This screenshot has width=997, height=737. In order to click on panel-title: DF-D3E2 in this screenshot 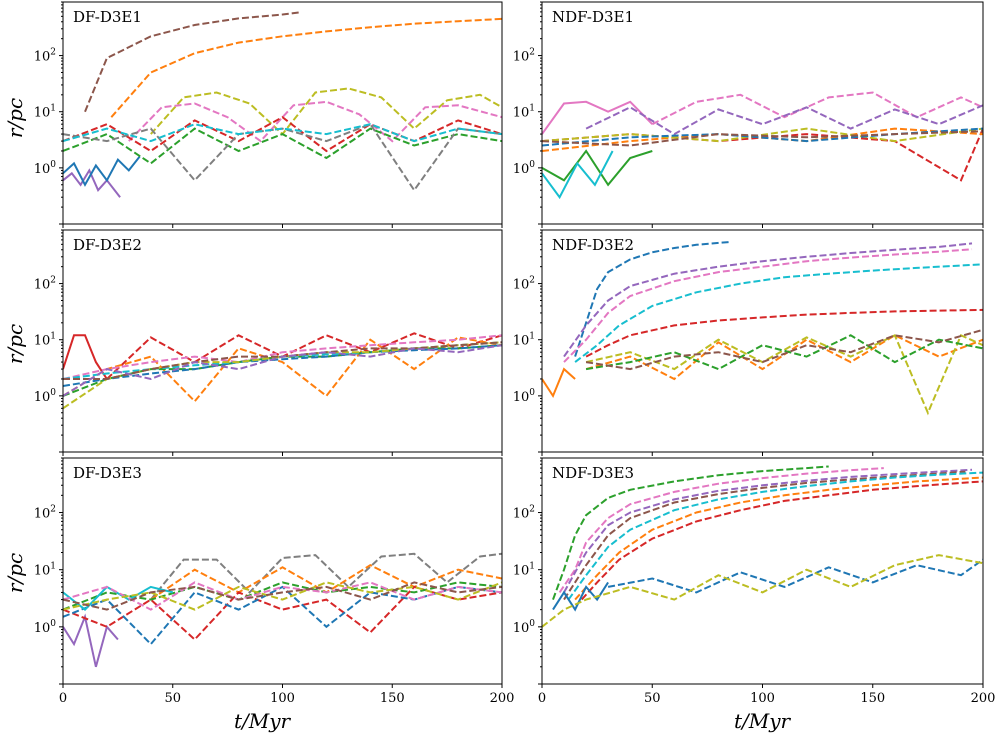, I will do `click(107, 245)`.